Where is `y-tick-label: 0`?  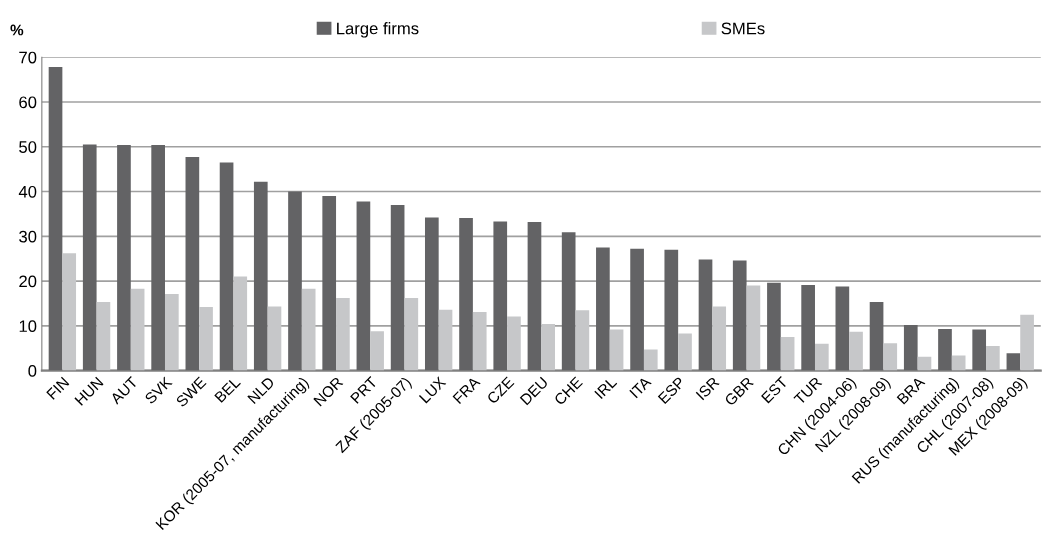
y-tick-label: 0 is located at coordinates (32, 371).